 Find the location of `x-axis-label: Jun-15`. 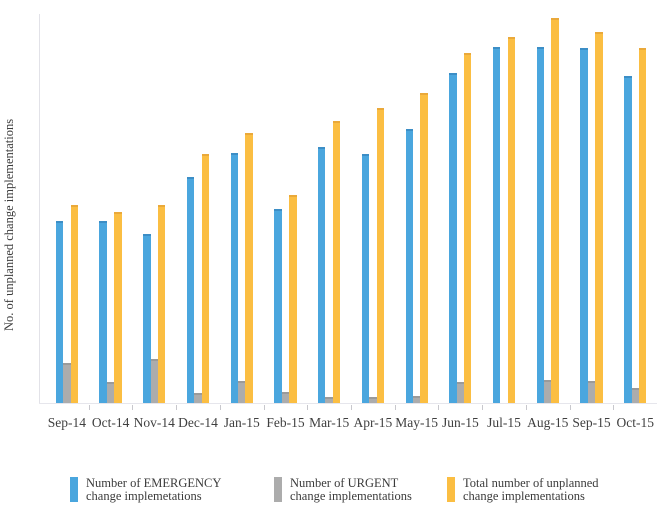

x-axis-label: Jun-15 is located at coordinates (460, 422).